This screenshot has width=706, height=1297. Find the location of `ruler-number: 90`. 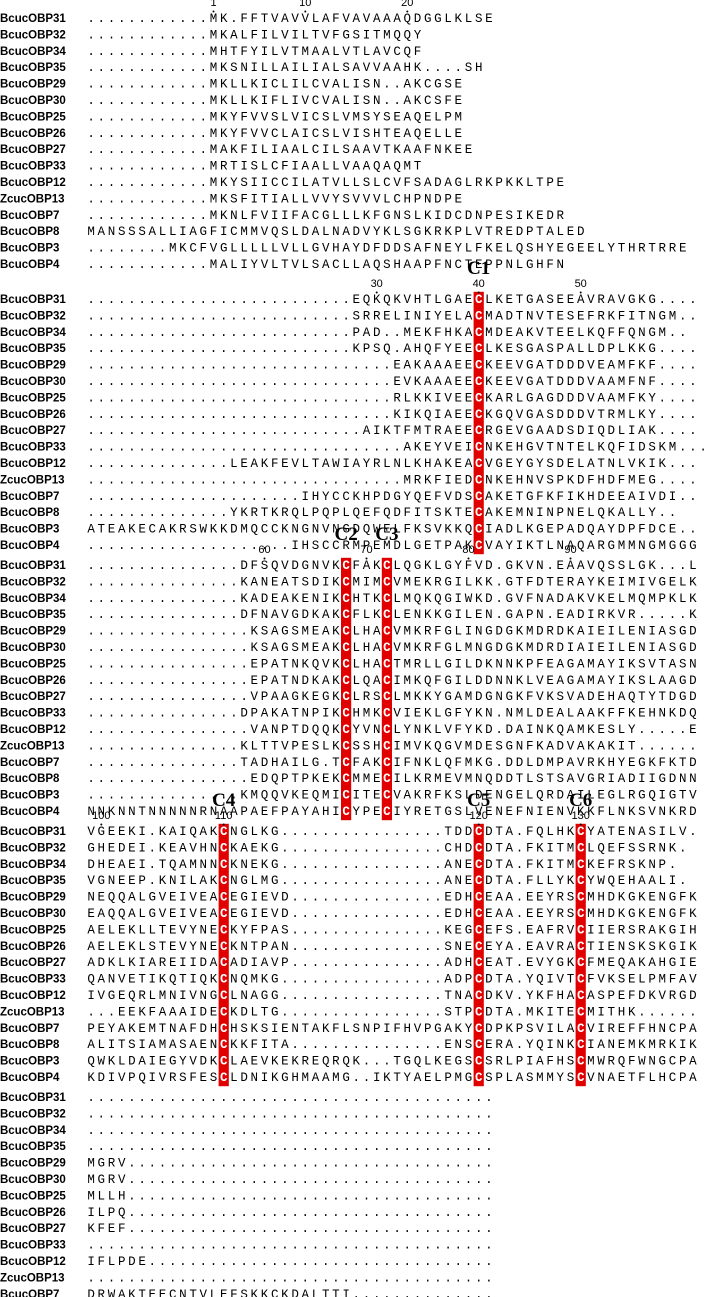

ruler-number: 90 is located at coordinates (570, 550).